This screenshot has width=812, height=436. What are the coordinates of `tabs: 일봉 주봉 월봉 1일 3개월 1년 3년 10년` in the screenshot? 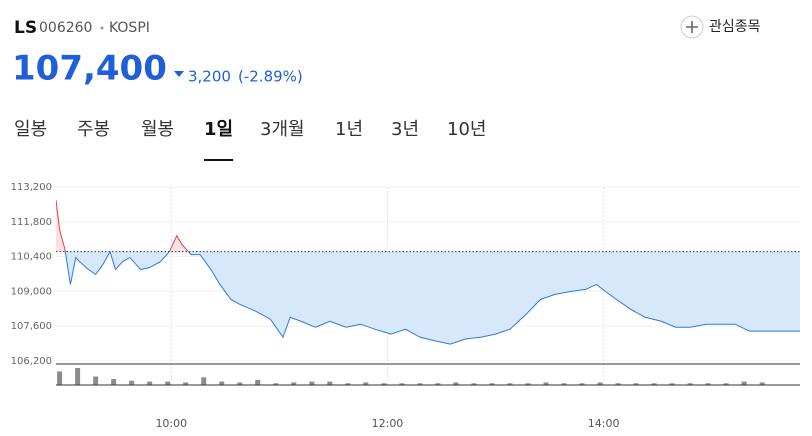 It's located at (250, 140).